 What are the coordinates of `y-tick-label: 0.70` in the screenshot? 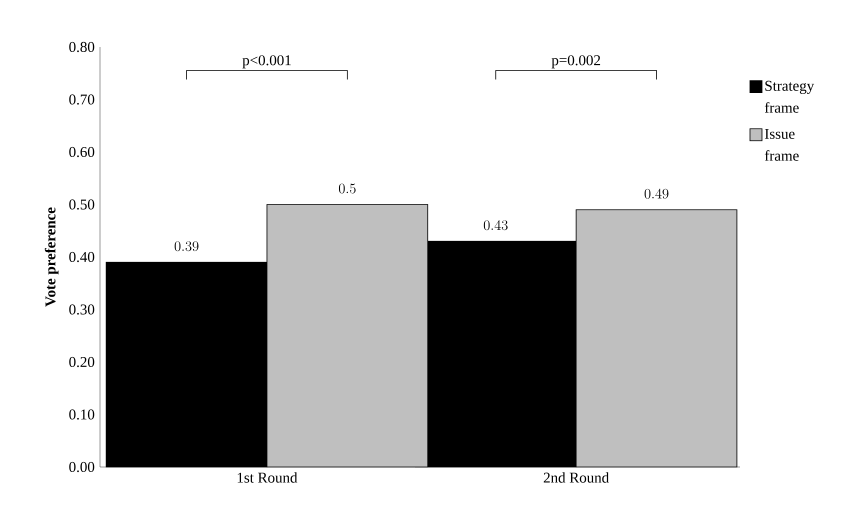 It's located at (81, 99).